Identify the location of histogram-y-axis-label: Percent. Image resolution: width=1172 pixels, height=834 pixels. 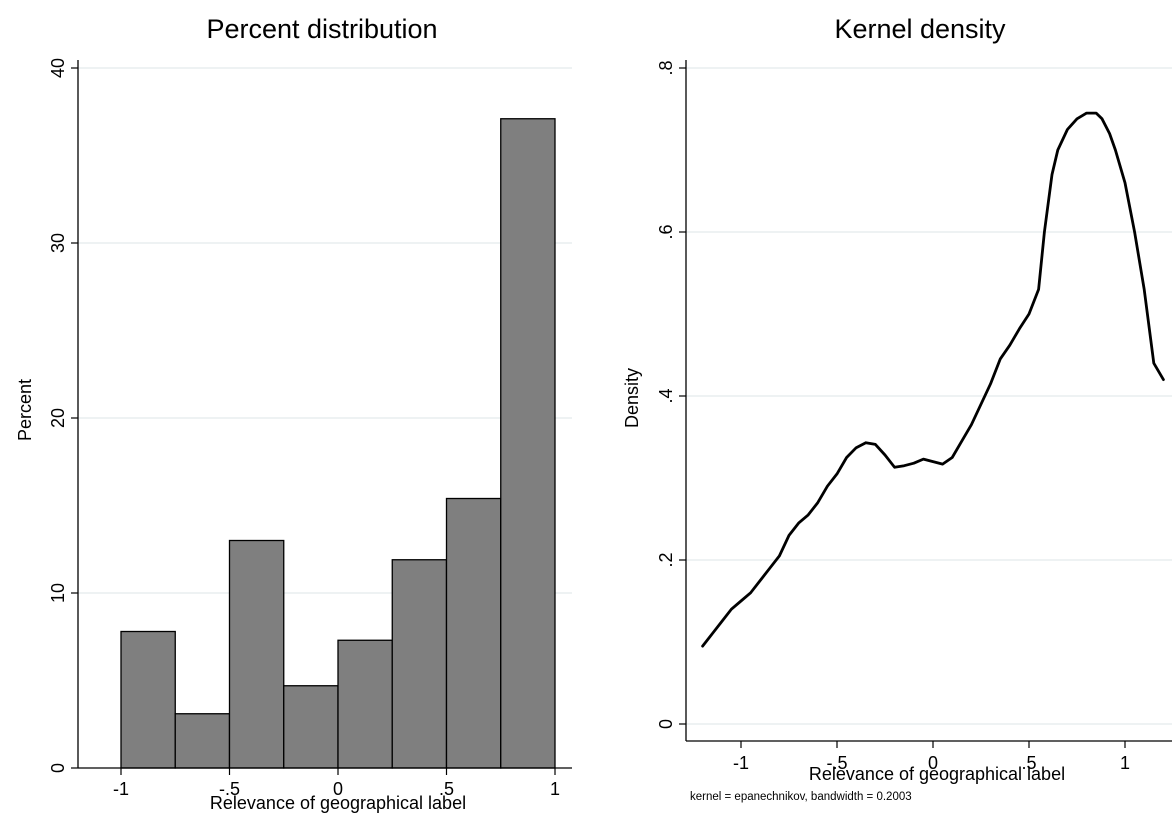
(25, 410).